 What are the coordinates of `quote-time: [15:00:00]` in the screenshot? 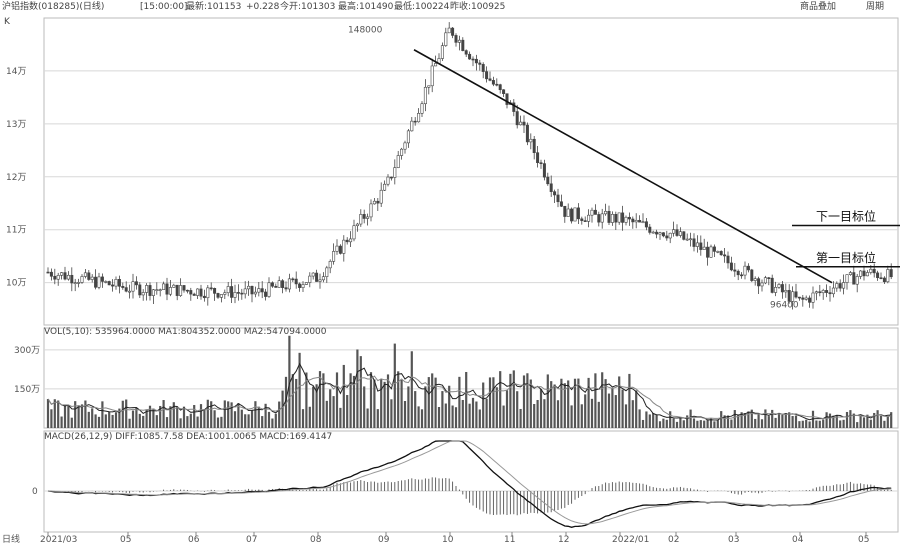 It's located at (164, 7).